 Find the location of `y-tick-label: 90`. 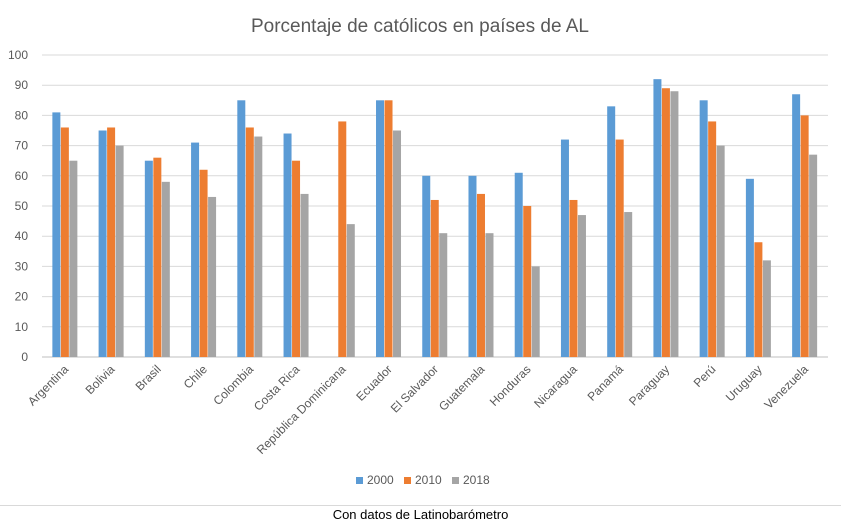

y-tick-label: 90 is located at coordinates (22, 85).